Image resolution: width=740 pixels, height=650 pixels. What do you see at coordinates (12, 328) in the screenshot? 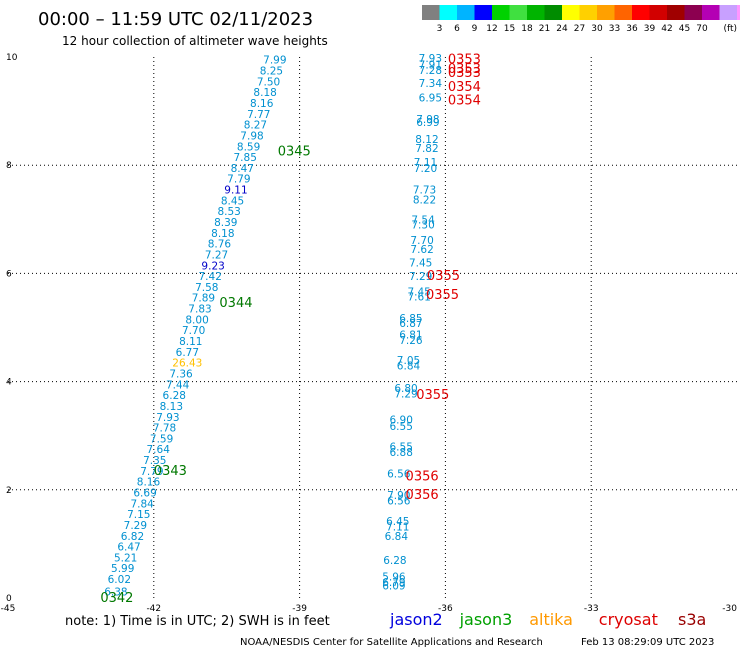
I see `y-axis-ticks: 0 2 4 6 8 10` at bounding box center [12, 328].